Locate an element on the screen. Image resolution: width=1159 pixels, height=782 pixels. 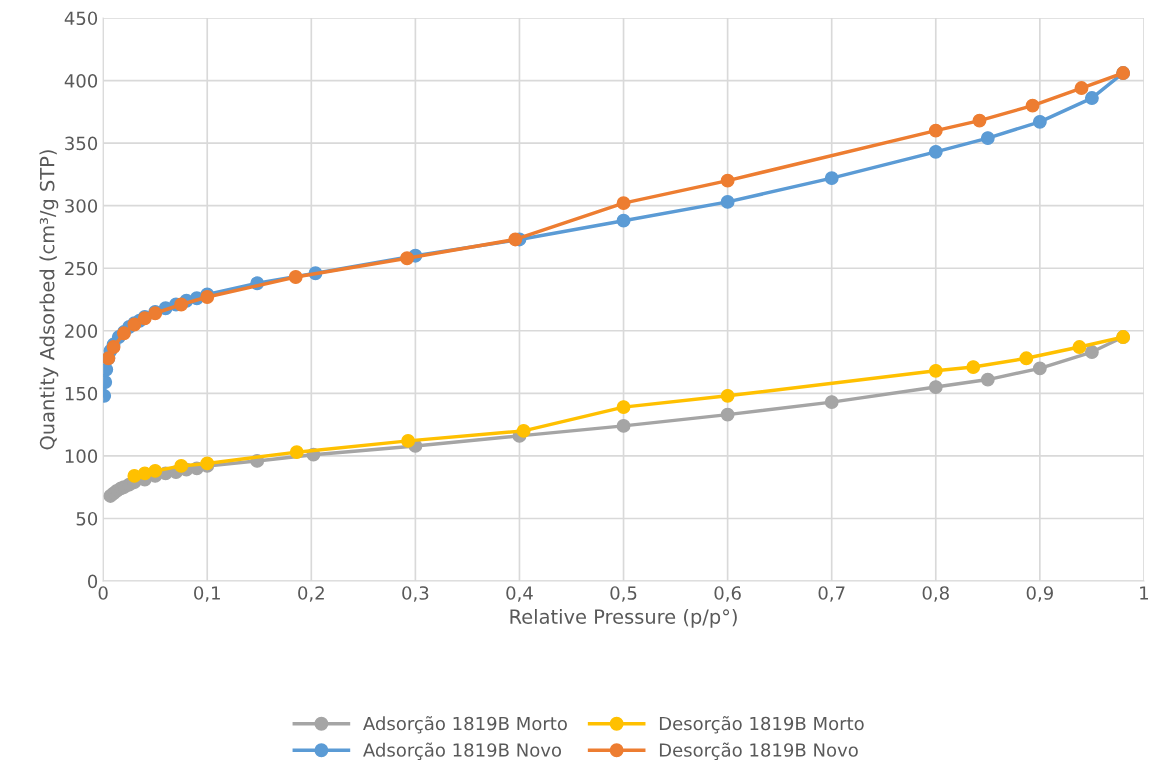
x-tick-label: 0,3 is located at coordinates (415, 594).